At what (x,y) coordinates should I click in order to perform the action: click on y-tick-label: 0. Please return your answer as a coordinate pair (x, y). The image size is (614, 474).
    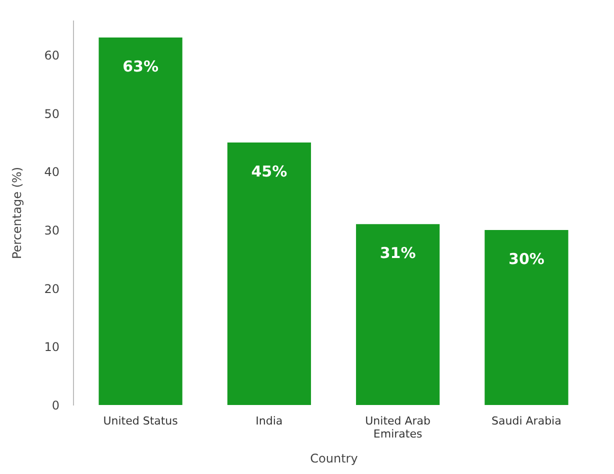
    Looking at the image, I should click on (56, 405).